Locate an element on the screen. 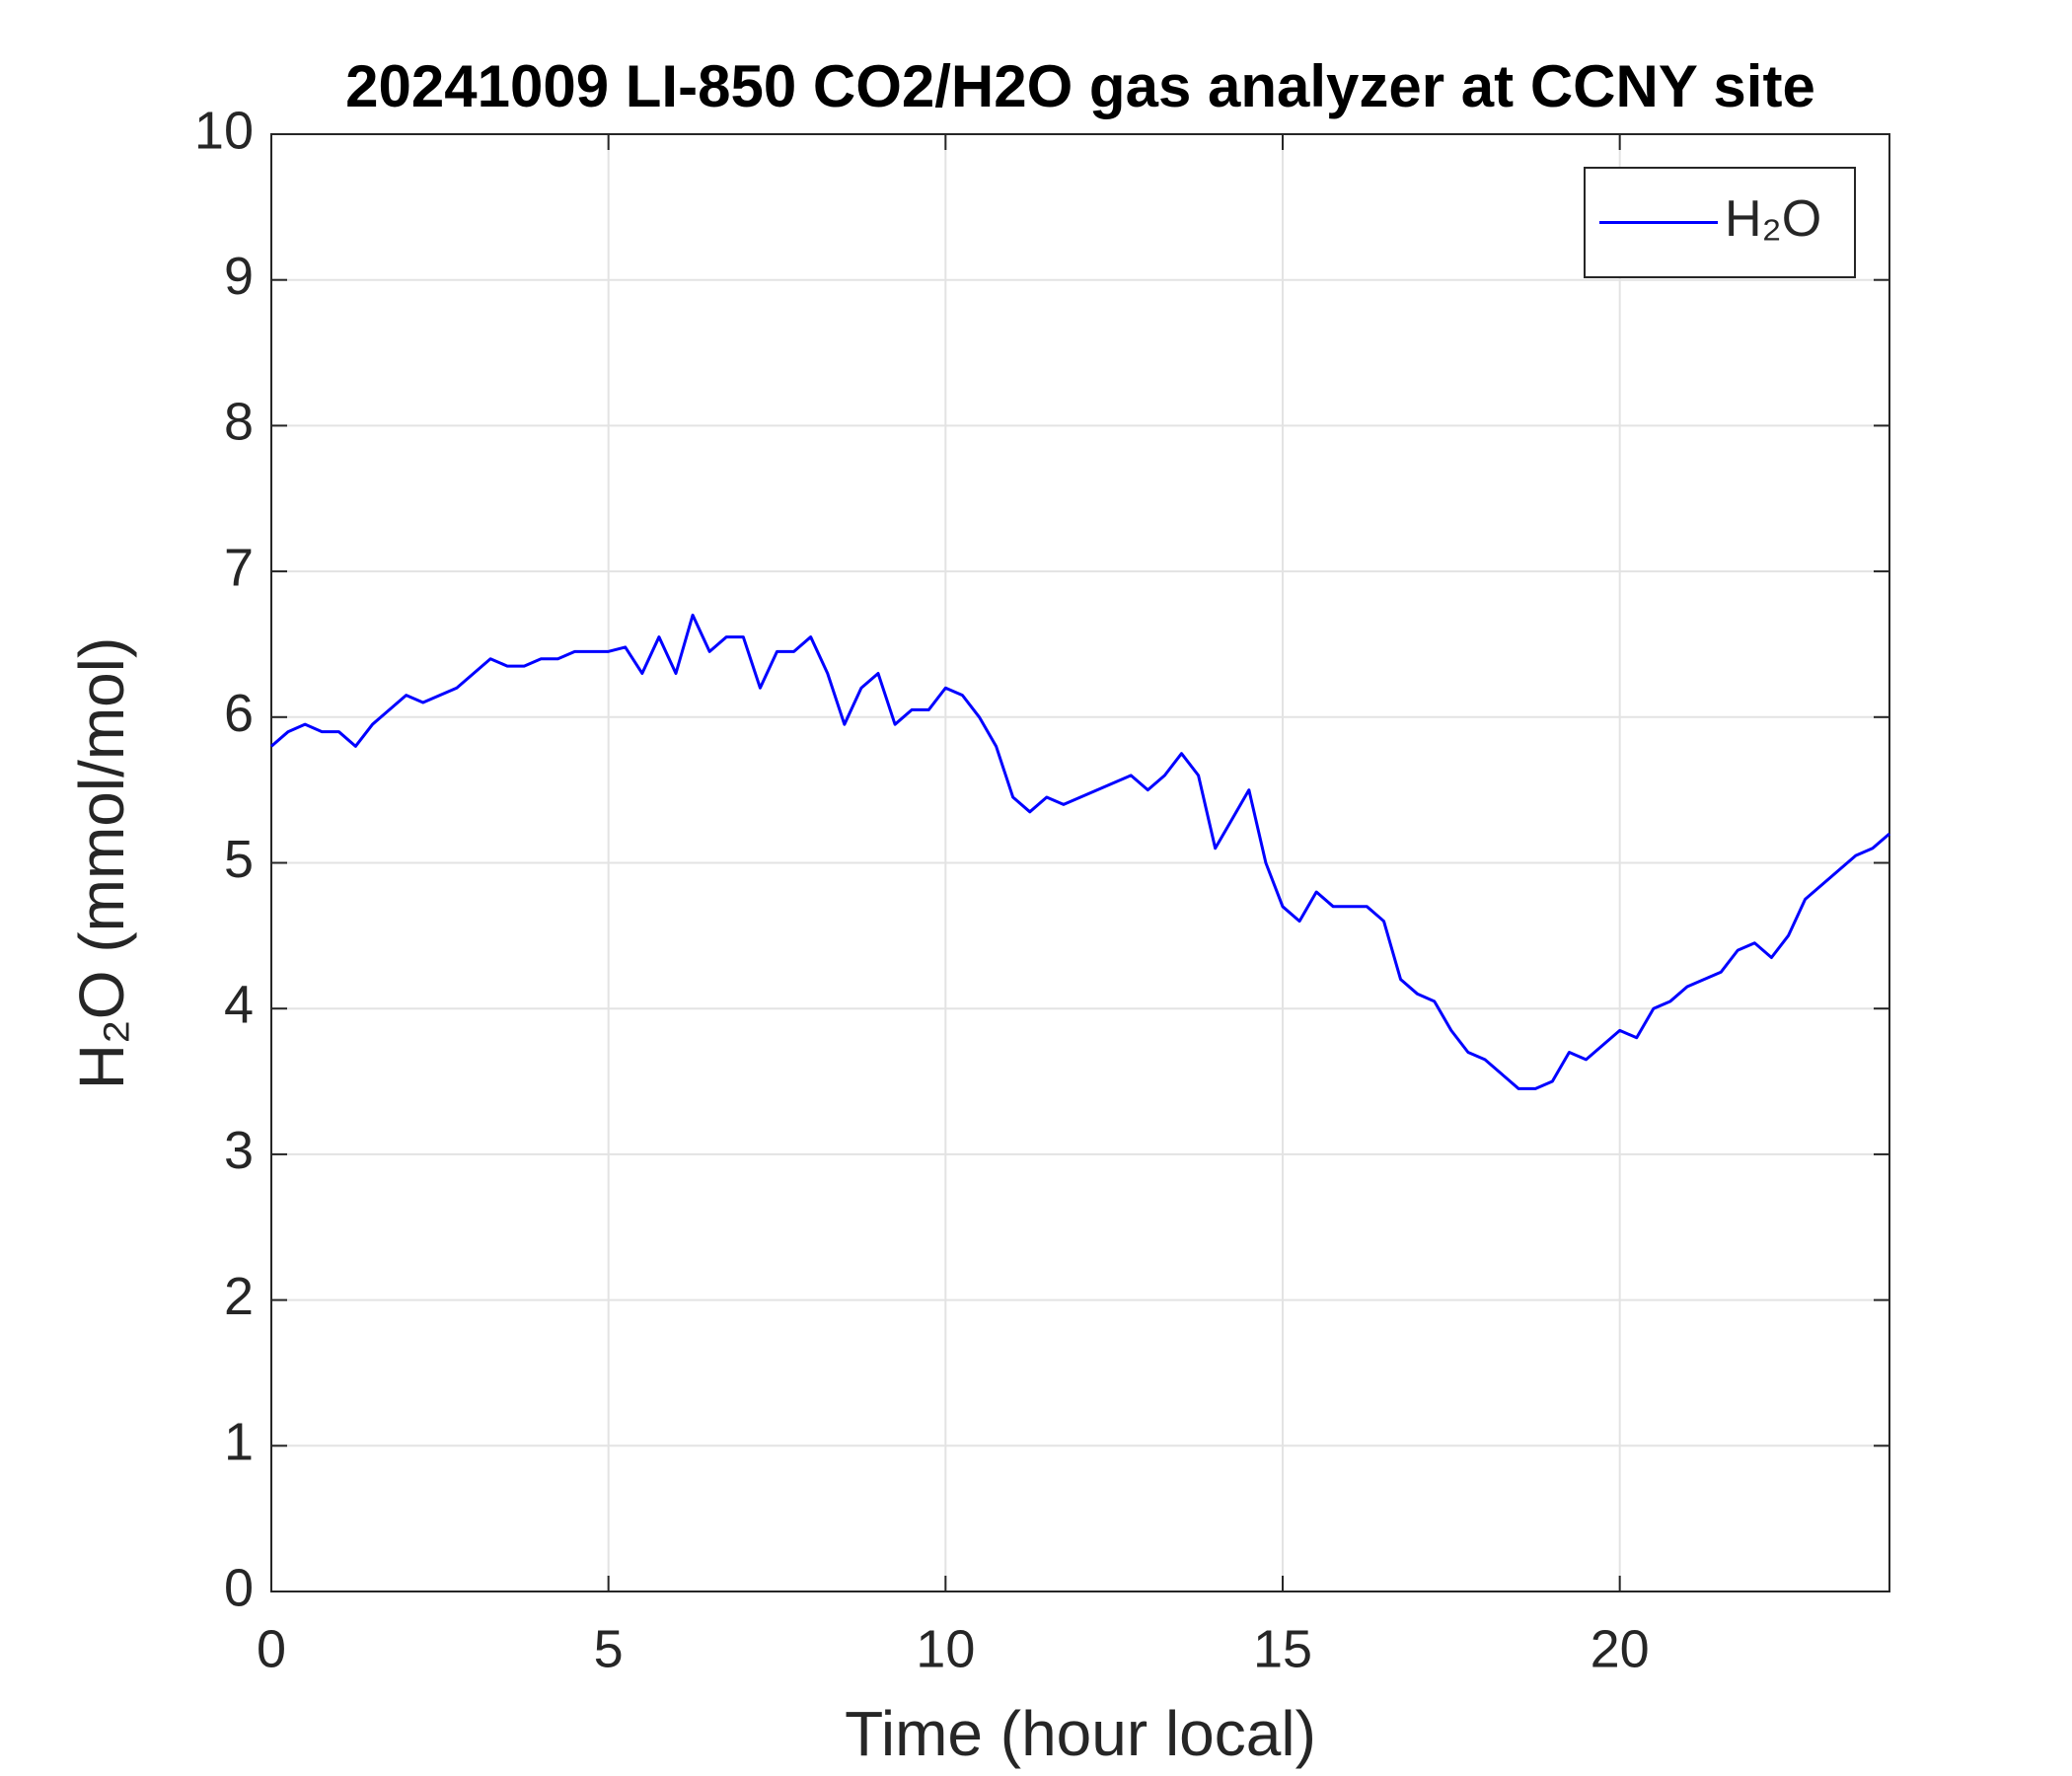 Image resolution: width=2072 pixels, height=1776 pixels. legend-label: H₂O is located at coordinates (1773, 219).